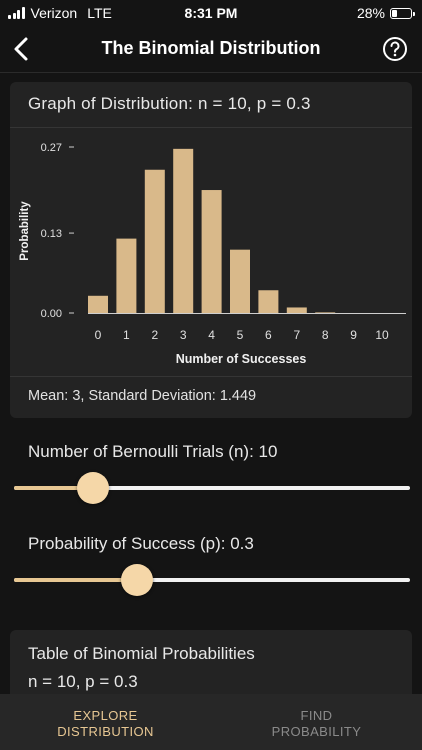 Image resolution: width=422 pixels, height=750 pixels. I want to click on tab-find-probability: FIND PROBABILITY, so click(316, 724).